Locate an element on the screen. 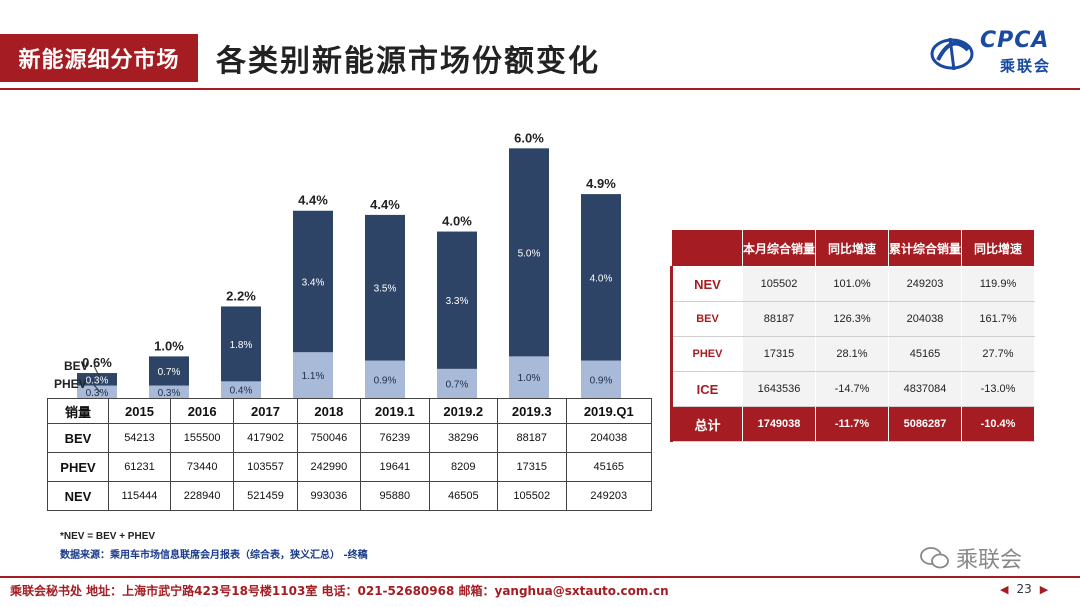  summary-row-label: NEV is located at coordinates (706, 284).